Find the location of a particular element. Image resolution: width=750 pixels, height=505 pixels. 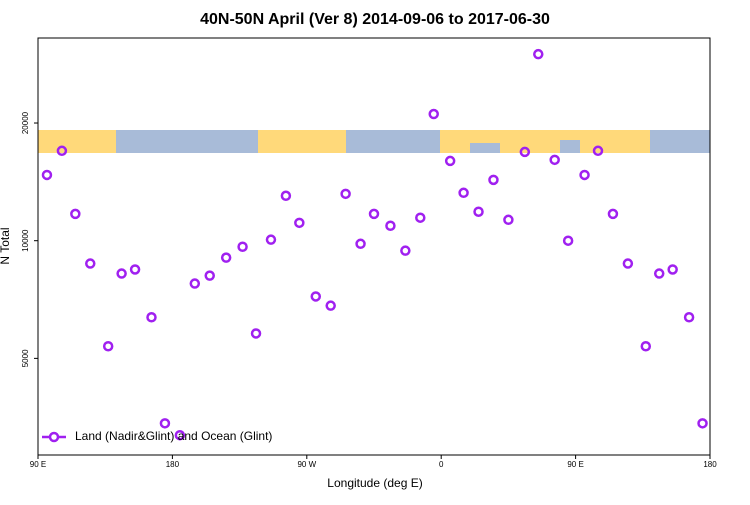

y-axis-label: N Total is located at coordinates (6, 245).